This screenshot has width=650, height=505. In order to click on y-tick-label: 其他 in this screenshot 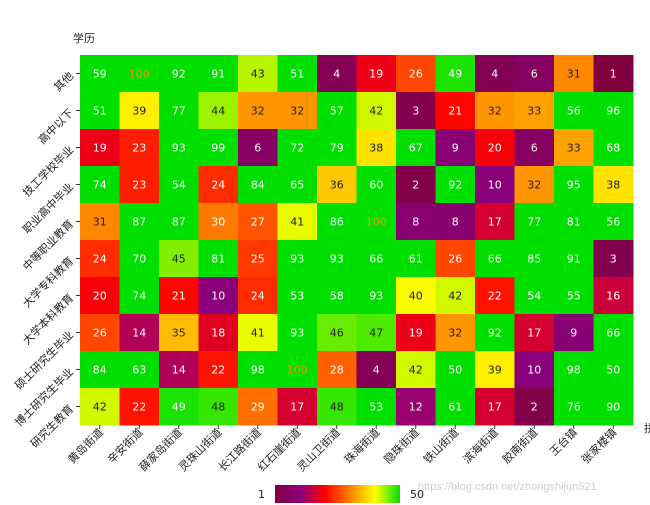, I will do `click(63, 81)`.